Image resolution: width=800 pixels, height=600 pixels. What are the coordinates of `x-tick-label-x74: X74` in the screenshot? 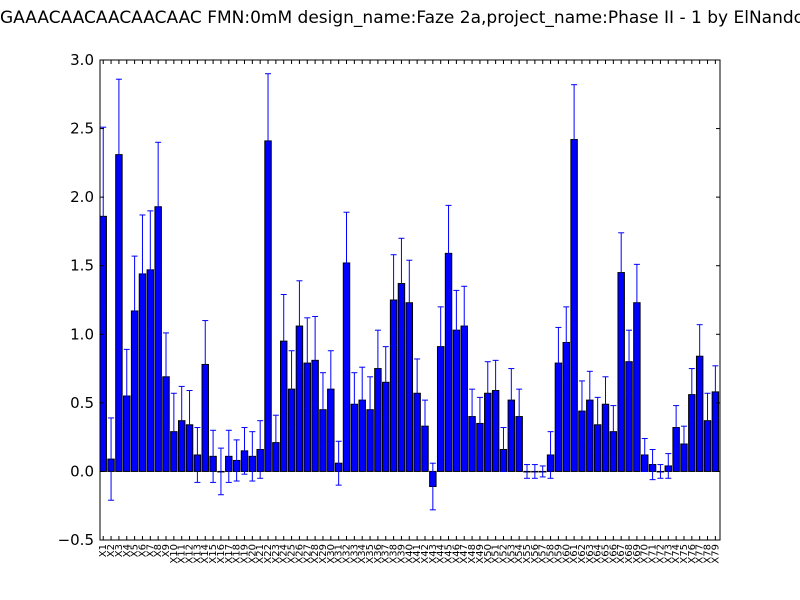 It's located at (676, 554).